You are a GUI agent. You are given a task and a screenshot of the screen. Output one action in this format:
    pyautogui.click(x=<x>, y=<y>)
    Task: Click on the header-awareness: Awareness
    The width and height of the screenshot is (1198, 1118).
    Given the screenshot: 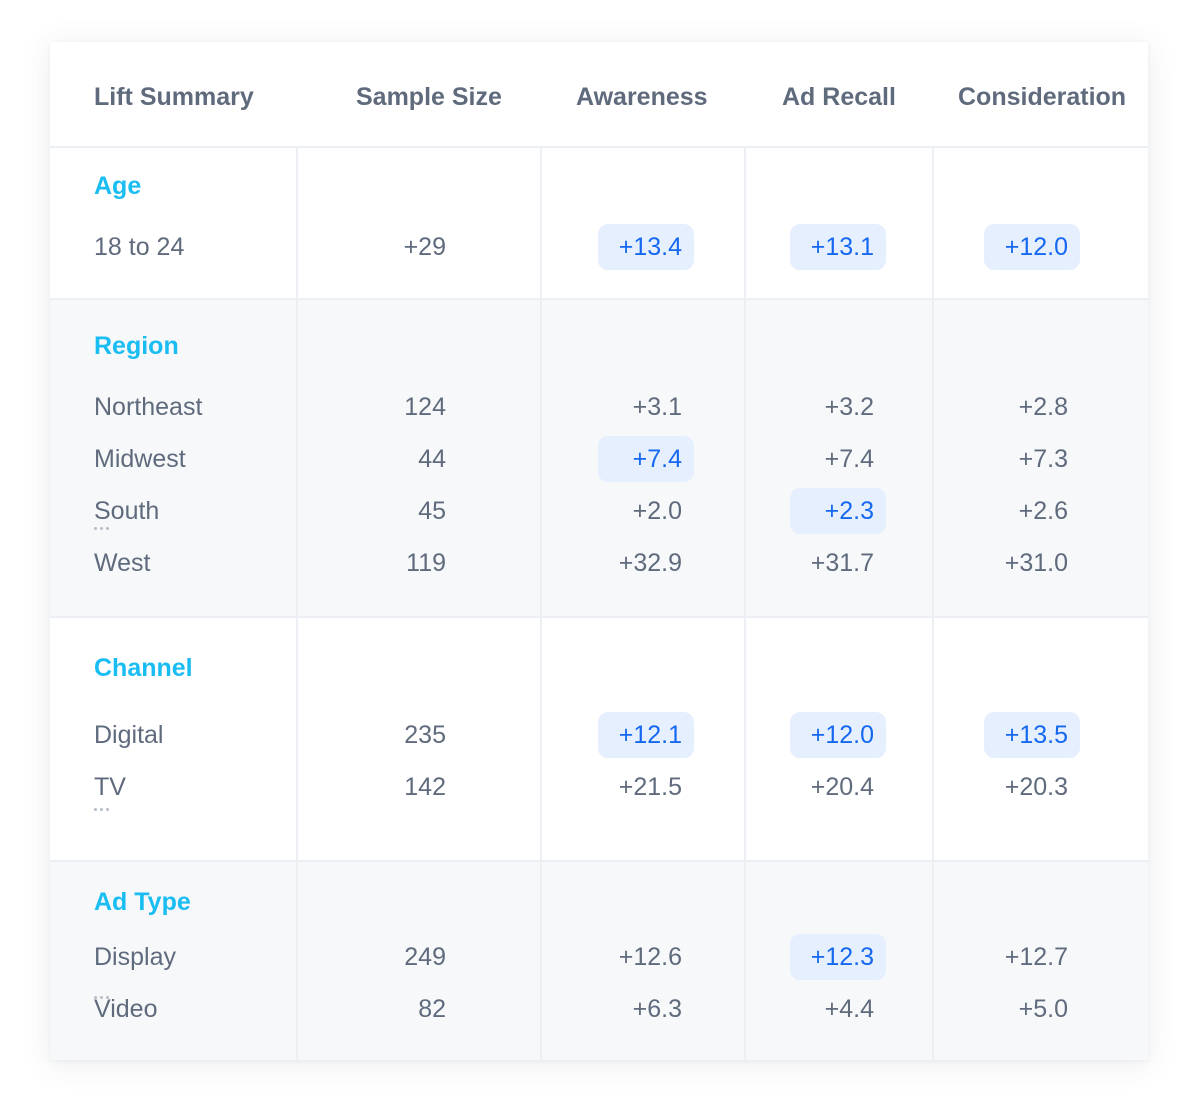 What is the action you would take?
    pyautogui.click(x=642, y=97)
    